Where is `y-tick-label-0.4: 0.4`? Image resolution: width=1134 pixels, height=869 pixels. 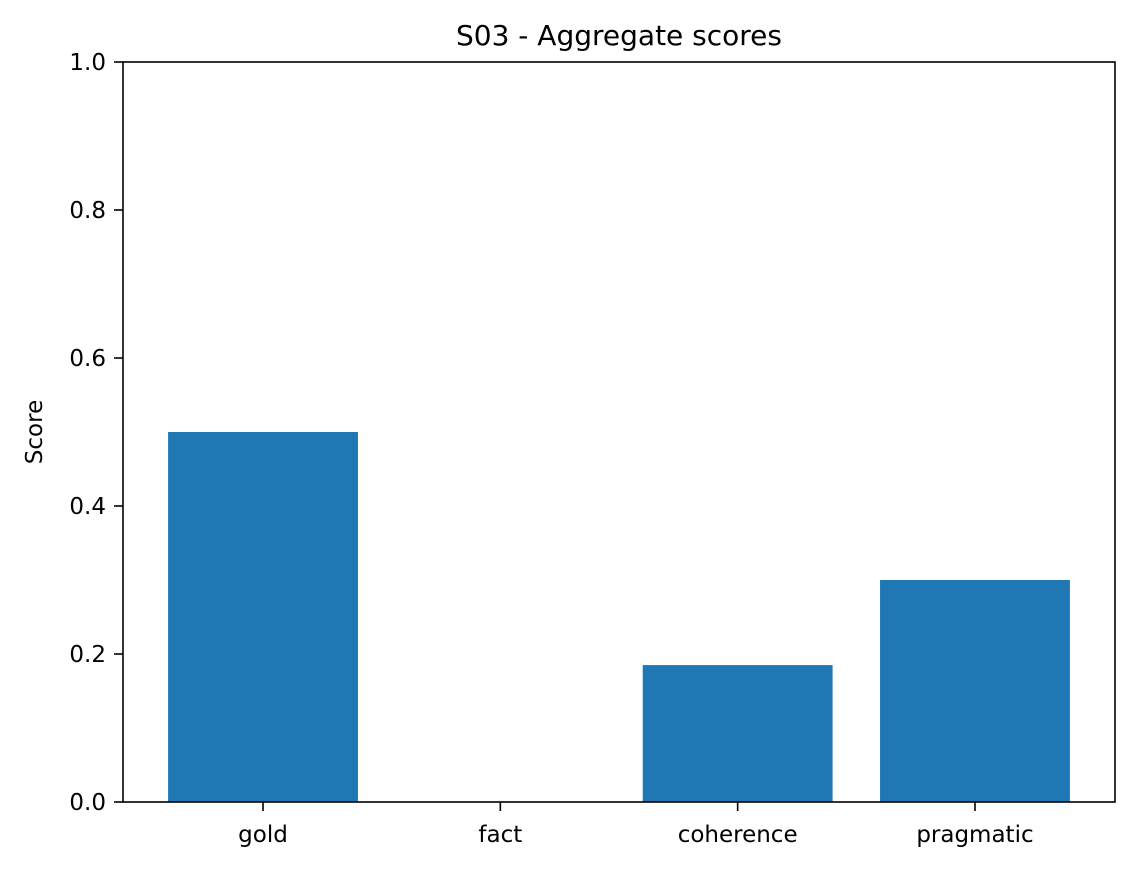 y-tick-label-0.4: 0.4 is located at coordinates (87, 507).